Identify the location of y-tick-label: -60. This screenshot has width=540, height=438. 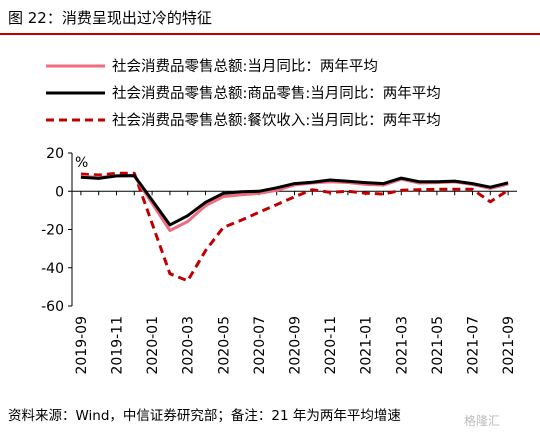
(52, 307).